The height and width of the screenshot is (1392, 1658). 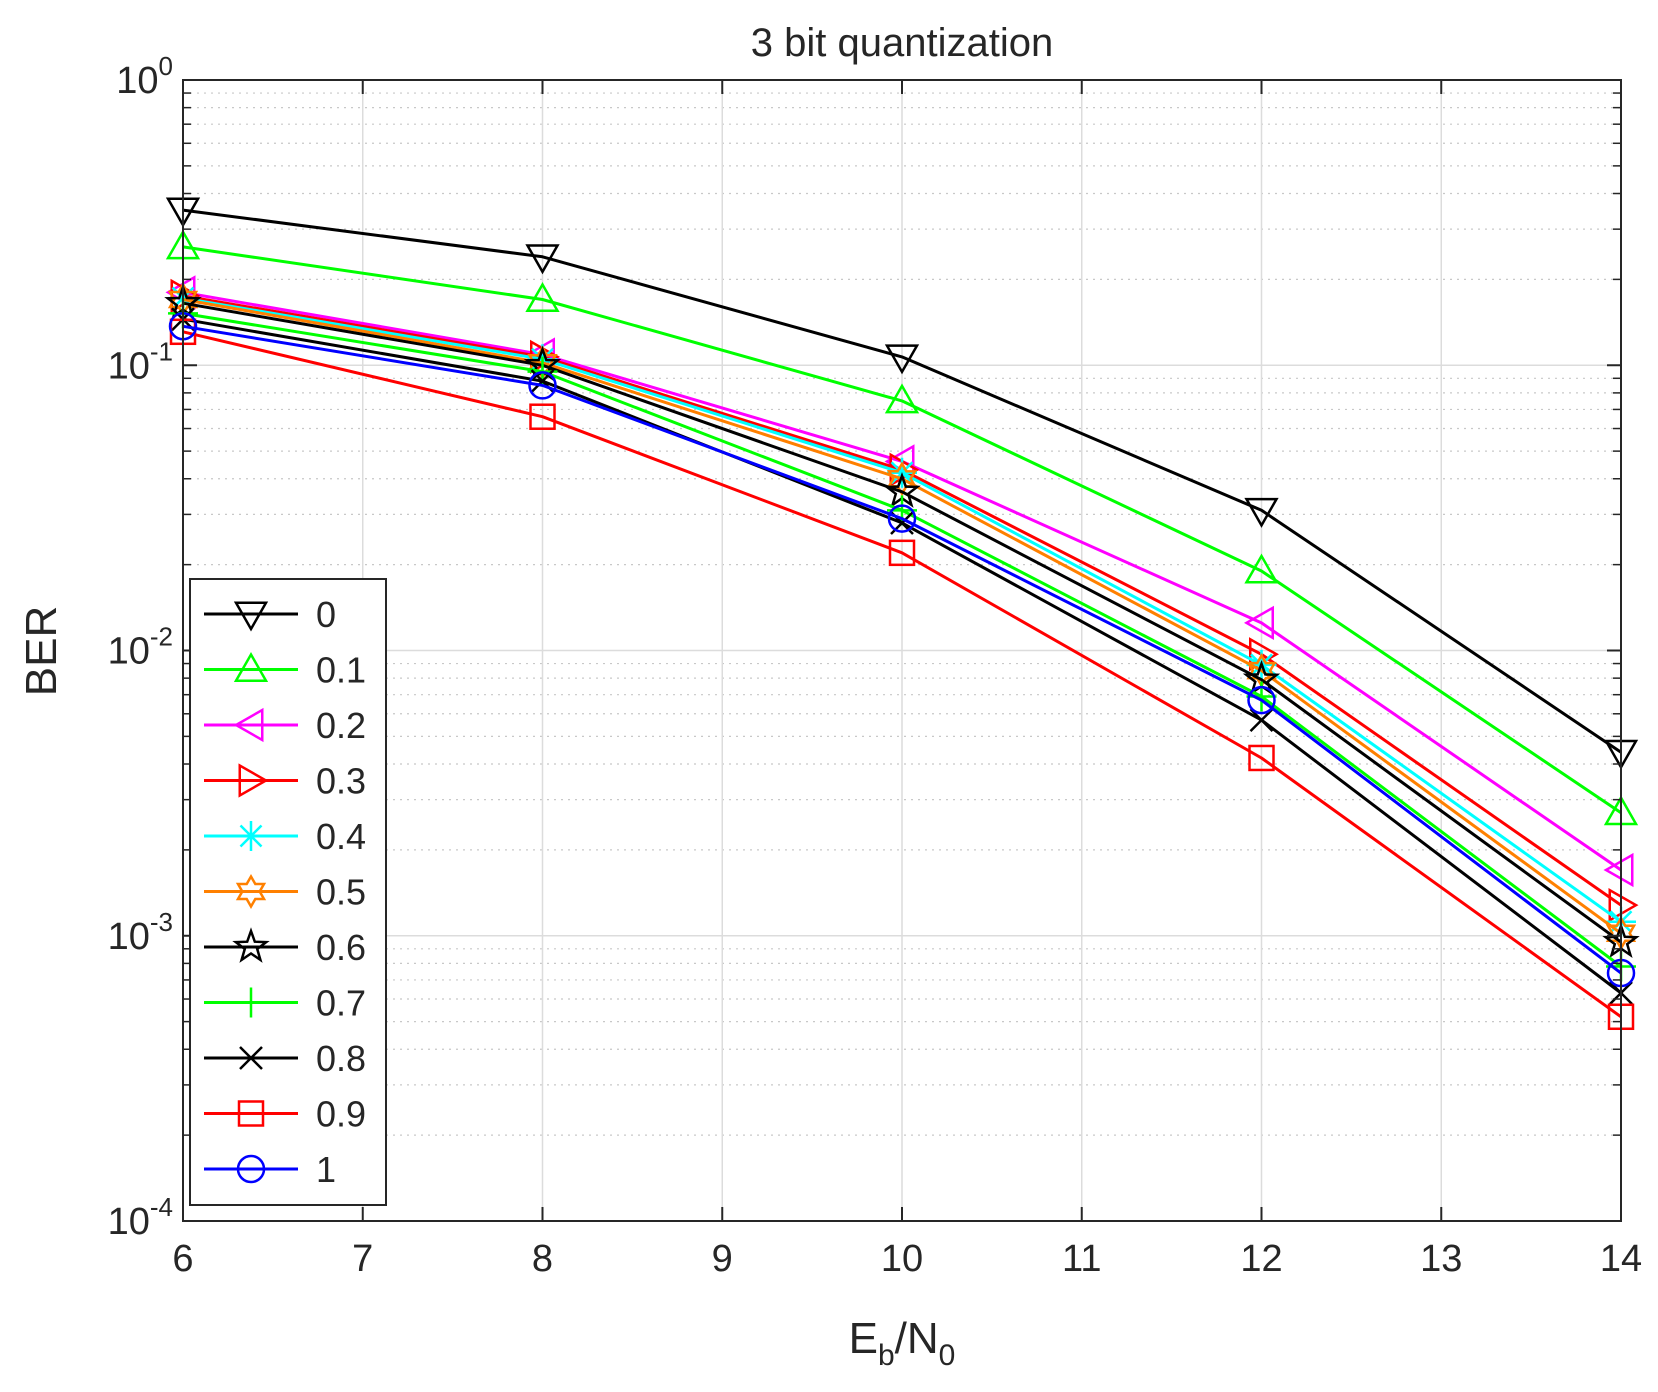 What do you see at coordinates (341, 1114) in the screenshot?
I see `legend-label: 0.9` at bounding box center [341, 1114].